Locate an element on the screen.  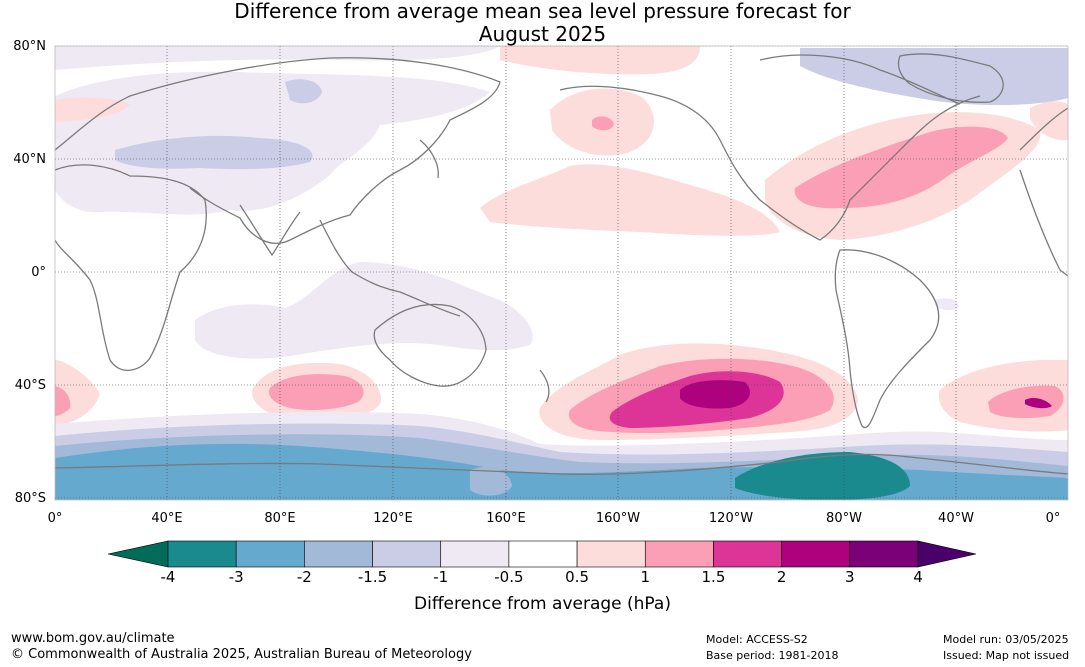
anomaly-region-arctic-canada is located at coordinates (934, 77).